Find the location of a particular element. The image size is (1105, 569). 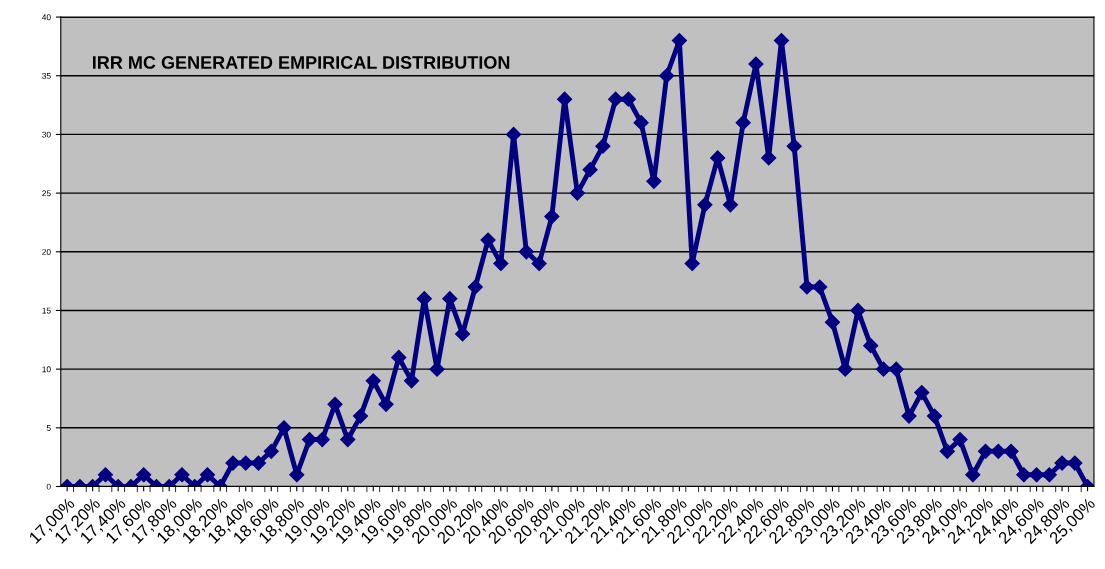

text: IRR MC GENERATED EMPIRICAL DISTRIBUTION is located at coordinates (301, 62).